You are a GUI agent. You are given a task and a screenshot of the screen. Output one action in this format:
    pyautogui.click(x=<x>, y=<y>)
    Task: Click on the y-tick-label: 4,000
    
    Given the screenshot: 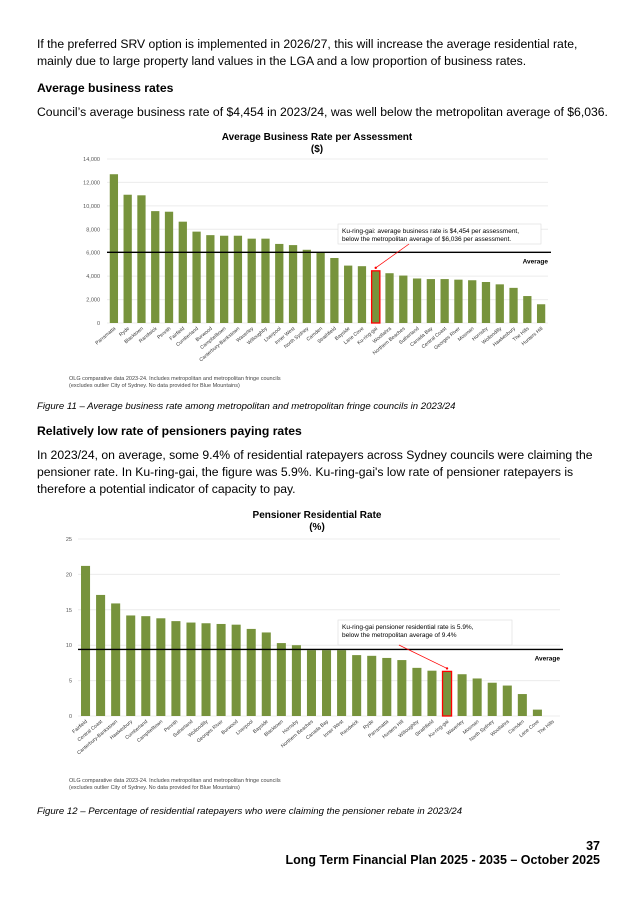 What is the action you would take?
    pyautogui.click(x=93, y=277)
    